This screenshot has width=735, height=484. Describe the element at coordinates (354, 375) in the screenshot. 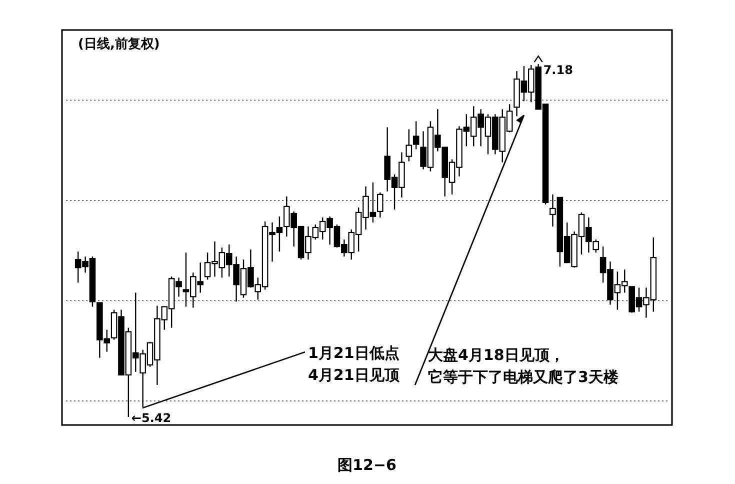

I see `annotation: 4月21日见顶` at that location.